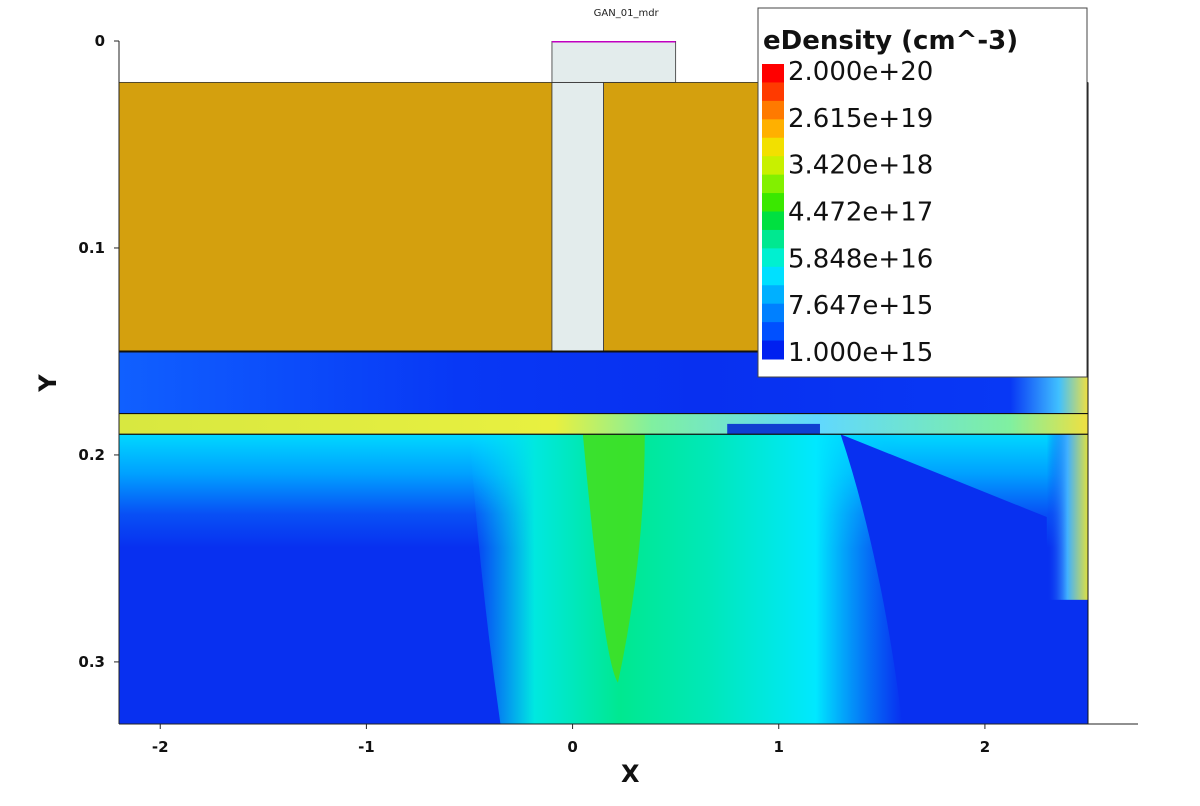 The width and height of the screenshot is (1200, 806). Describe the element at coordinates (572, 747) in the screenshot. I see `x-tick-label: 0` at that location.